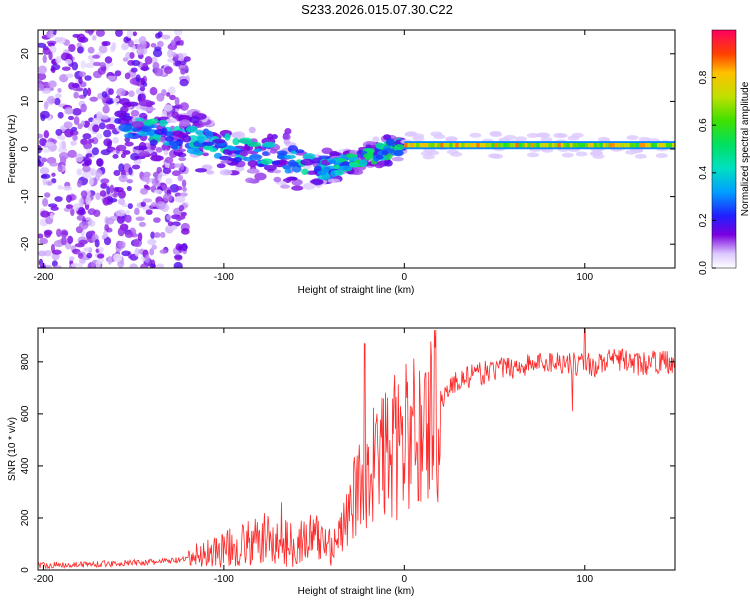  What do you see at coordinates (25, 413) in the screenshot?
I see `snr-y-tick-label: 600` at bounding box center [25, 413].